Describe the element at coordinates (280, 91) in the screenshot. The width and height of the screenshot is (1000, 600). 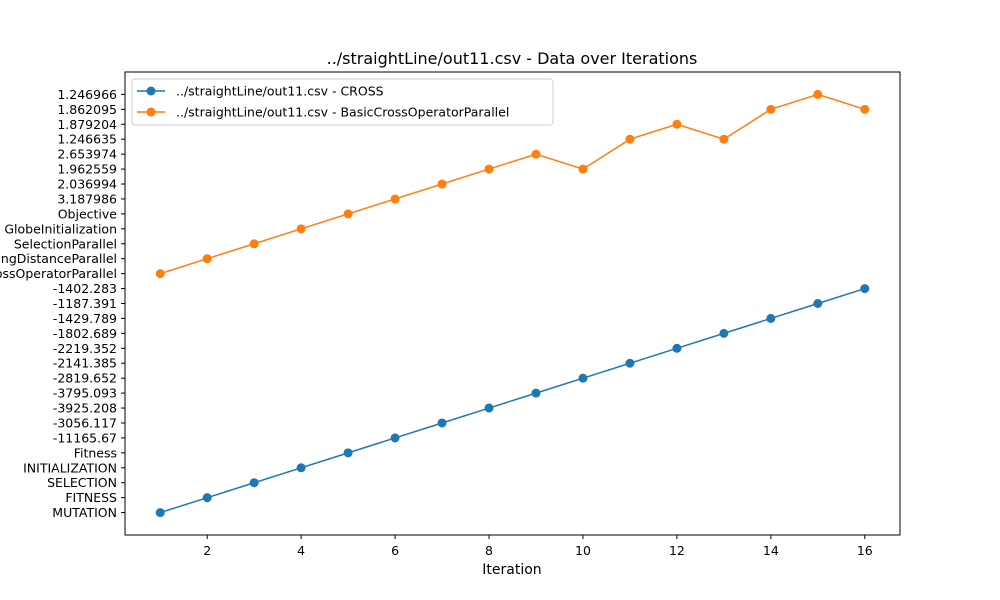
I see `legend-label: ../straightLine/out11.csv - CROSS` at that location.